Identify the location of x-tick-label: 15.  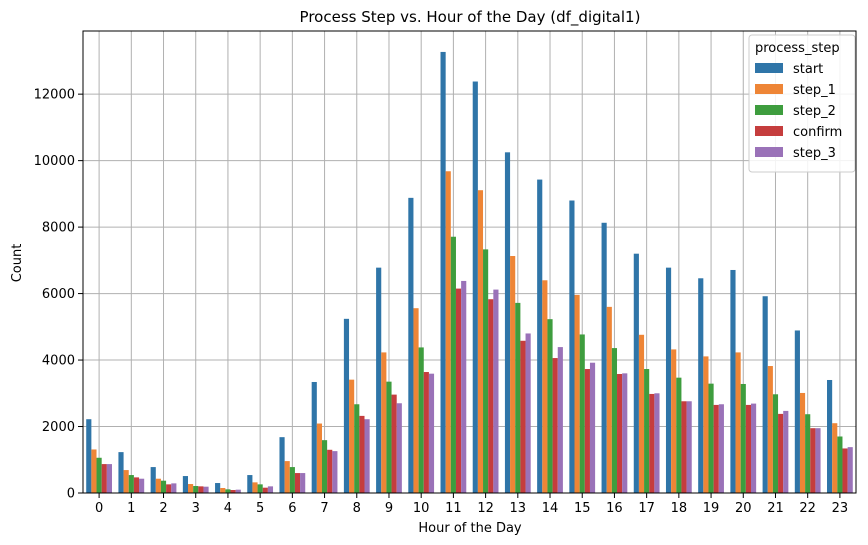
(582, 508).